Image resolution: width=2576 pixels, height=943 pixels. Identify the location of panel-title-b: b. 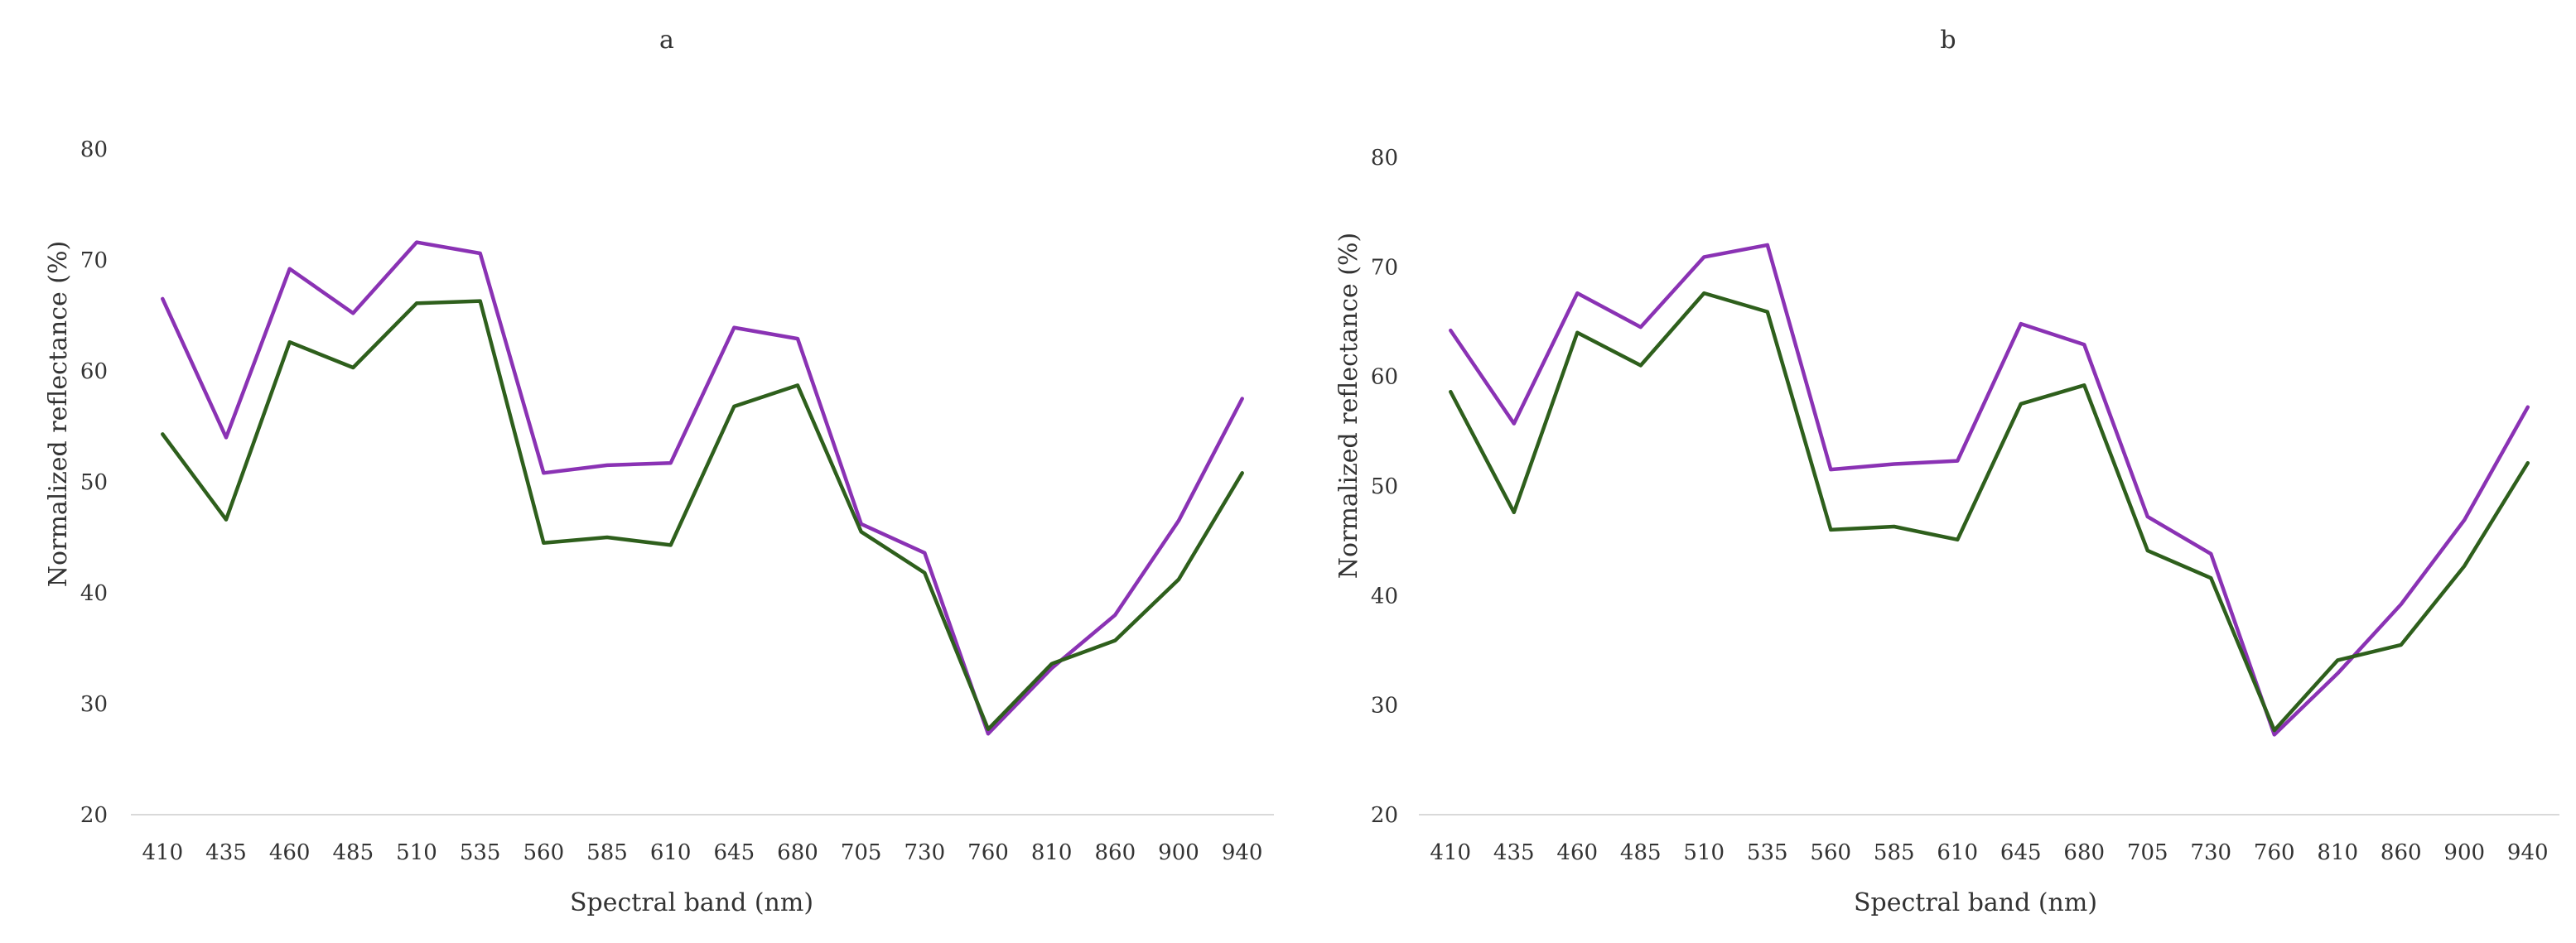
(1948, 40).